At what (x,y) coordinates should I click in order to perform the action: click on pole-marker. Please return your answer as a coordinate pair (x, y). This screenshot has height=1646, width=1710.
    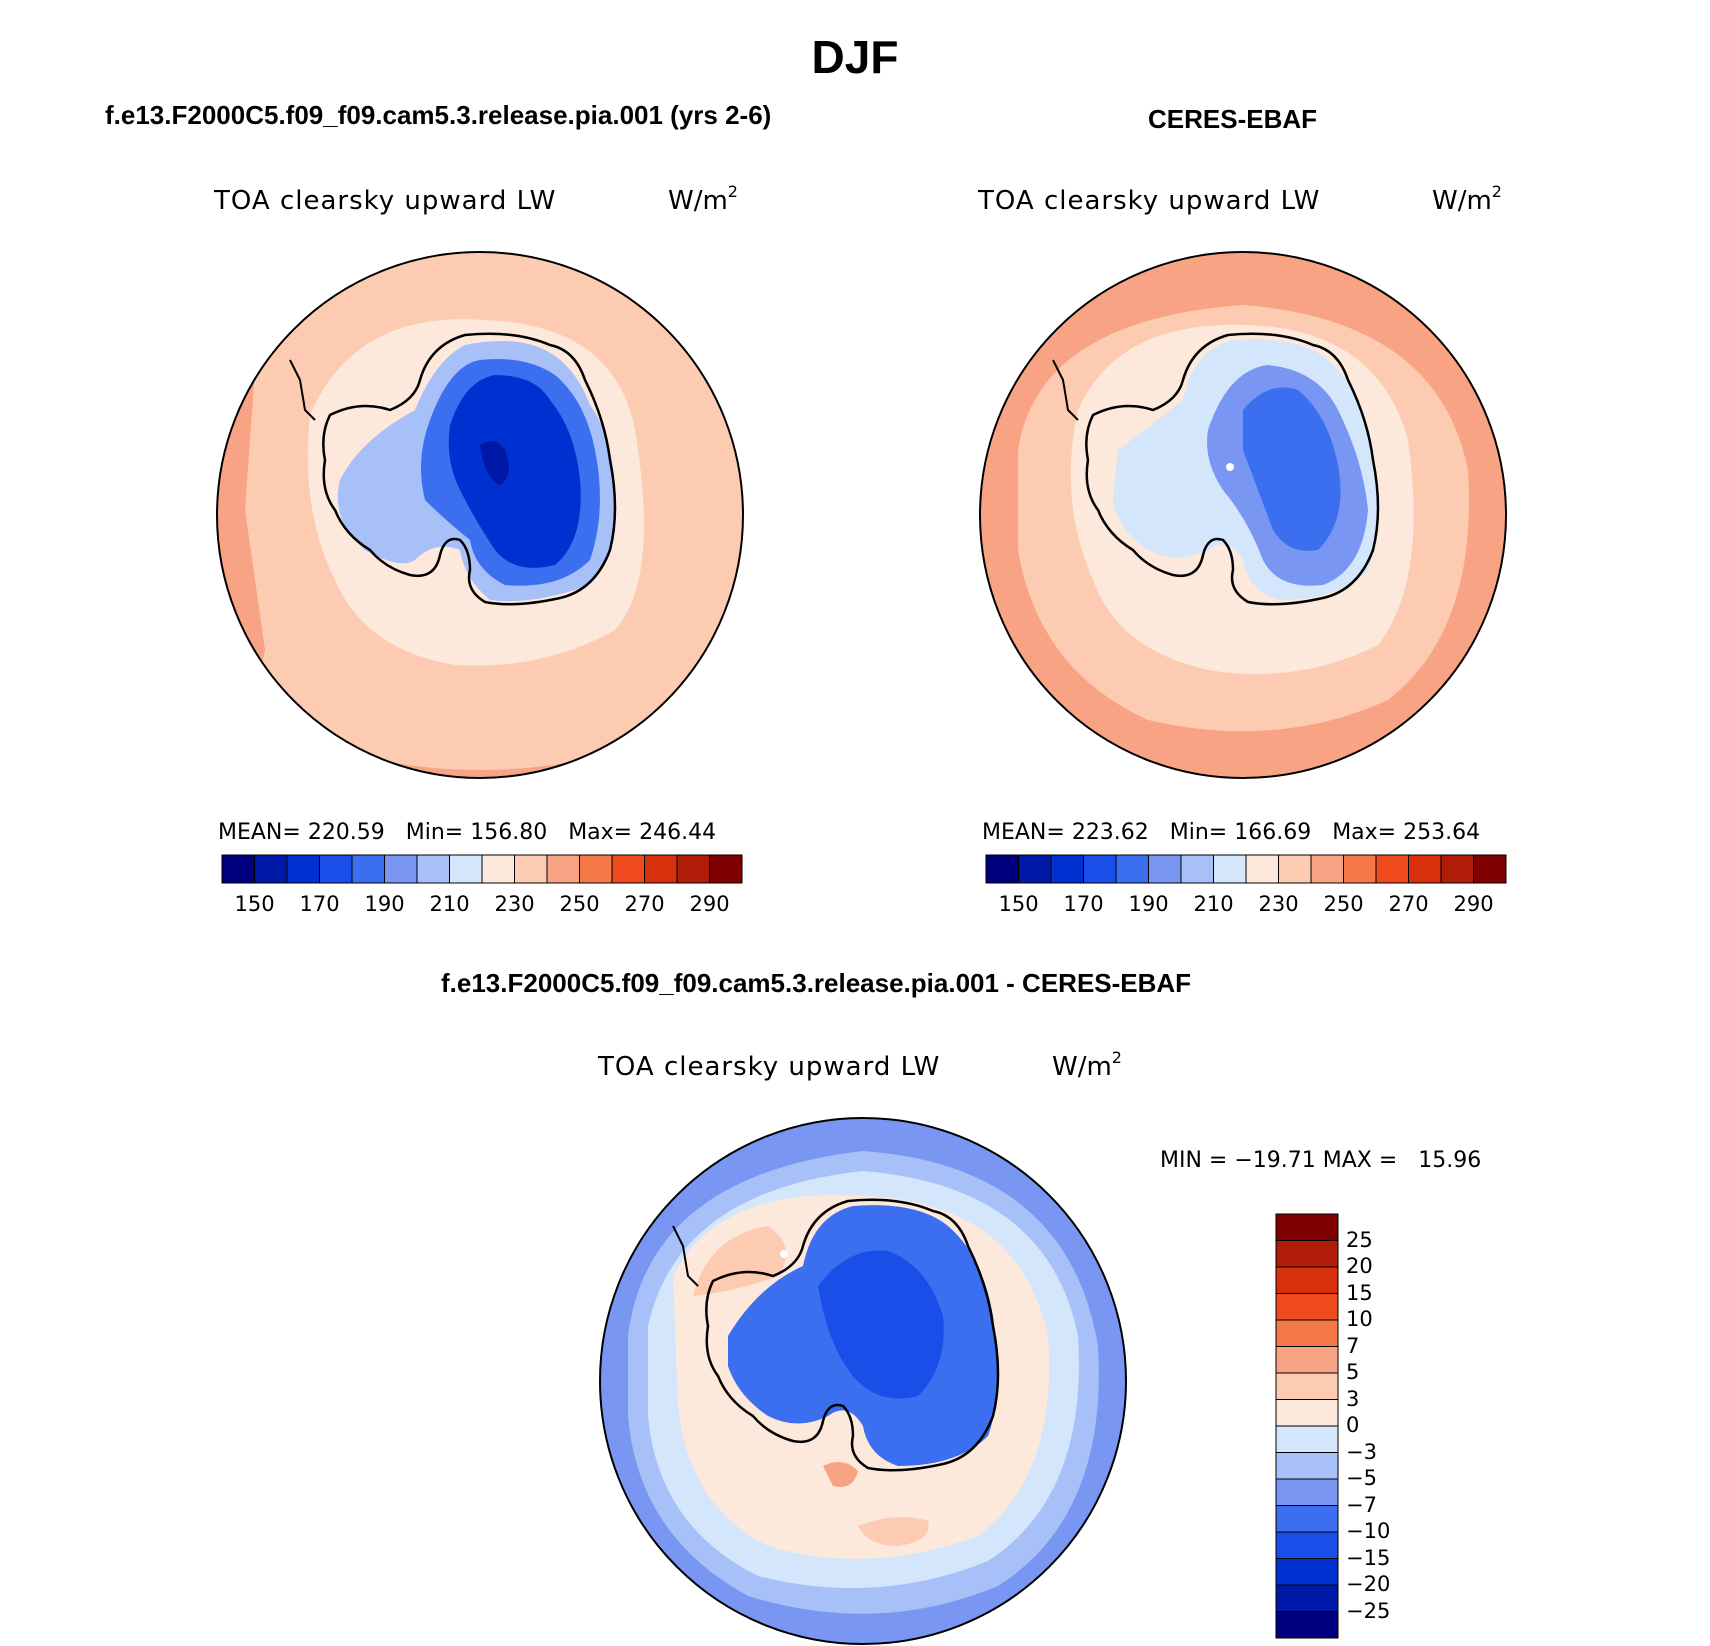
    Looking at the image, I should click on (1230, 467).